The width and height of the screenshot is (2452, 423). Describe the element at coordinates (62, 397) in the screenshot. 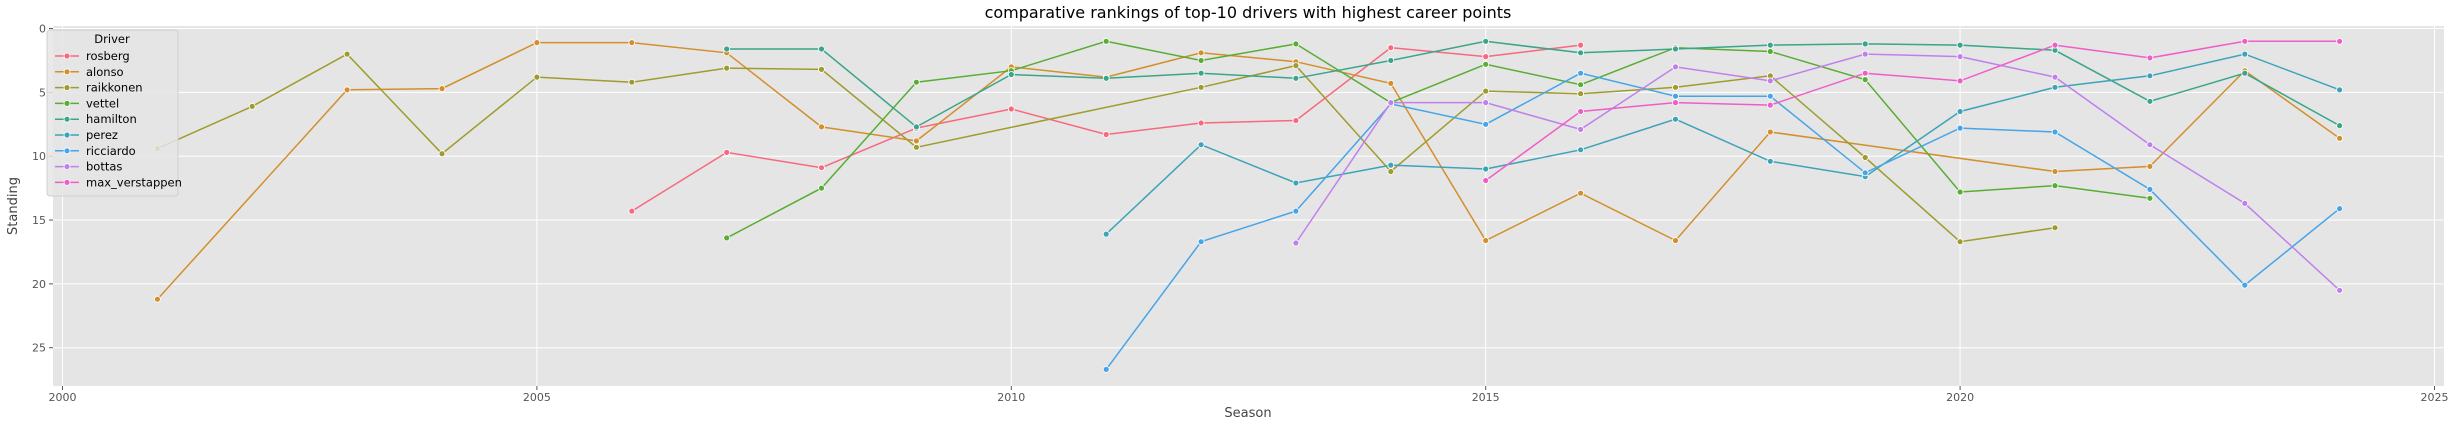

I see `x-tick-label: 2000` at that location.